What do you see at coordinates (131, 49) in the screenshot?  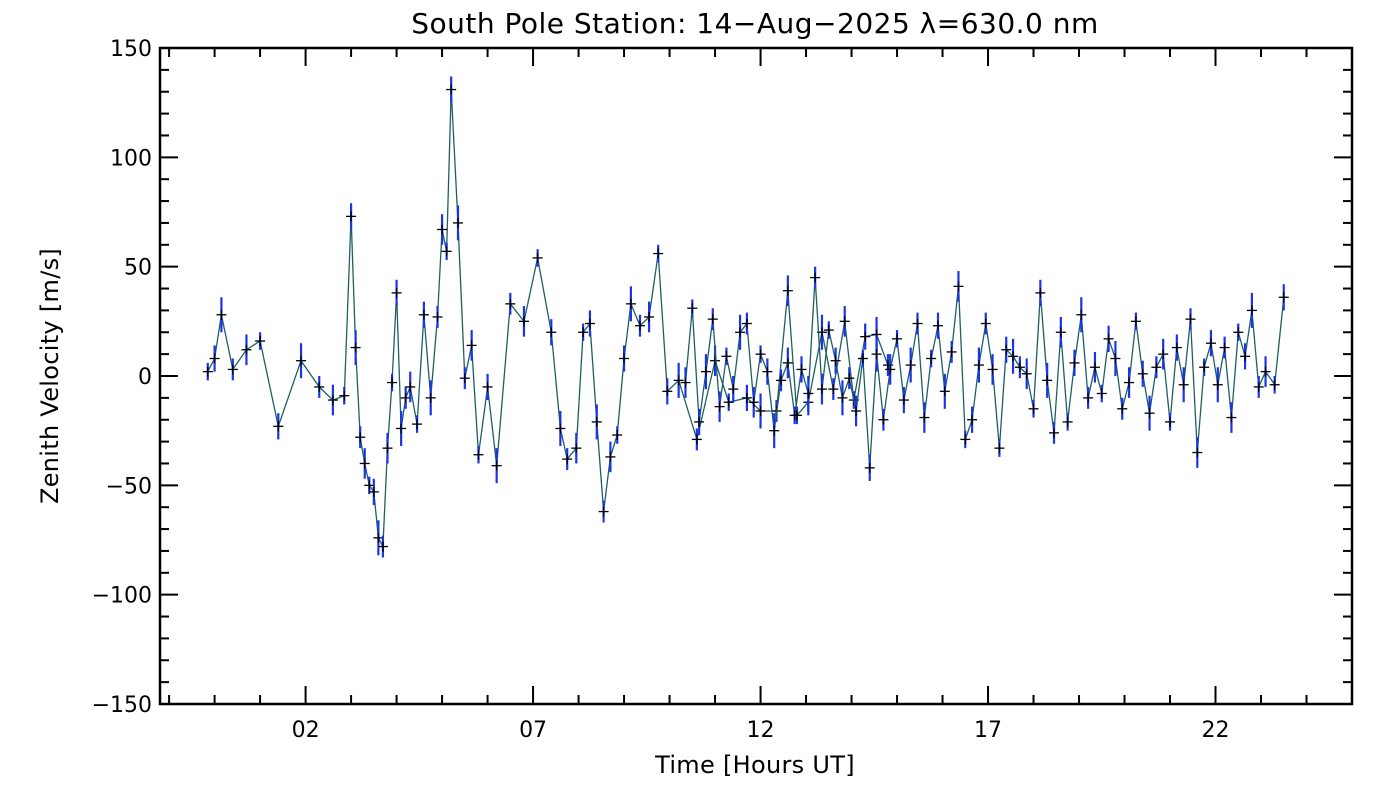 I see `y-tick-label: 150` at bounding box center [131, 49].